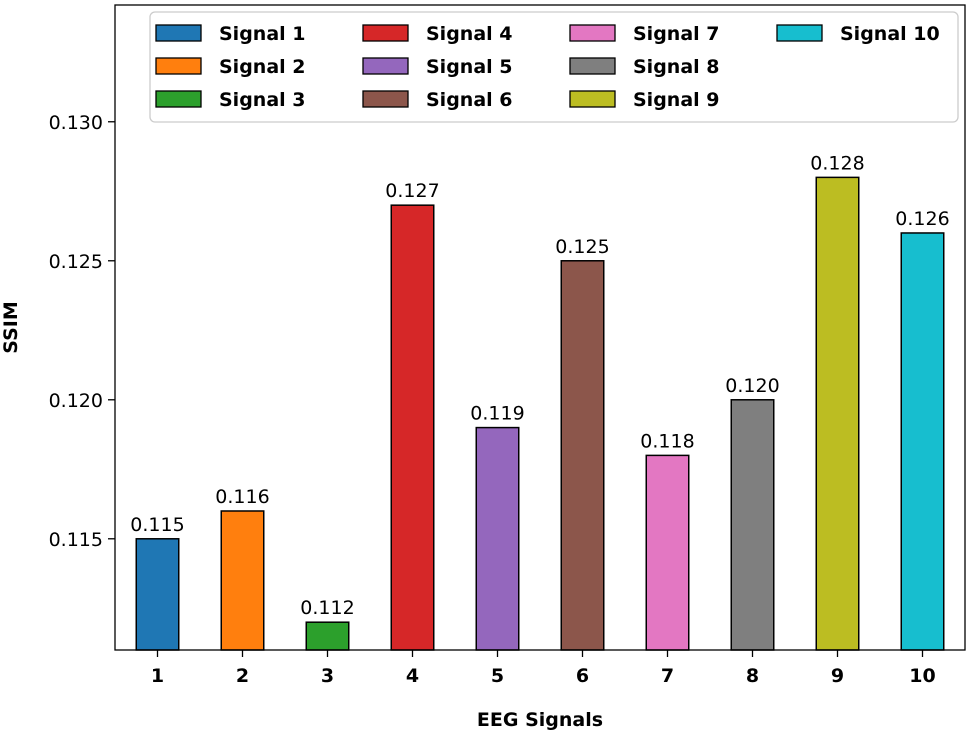  Describe the element at coordinates (262, 34) in the screenshot. I see `legend-label-signal-1: Signal 1` at that location.